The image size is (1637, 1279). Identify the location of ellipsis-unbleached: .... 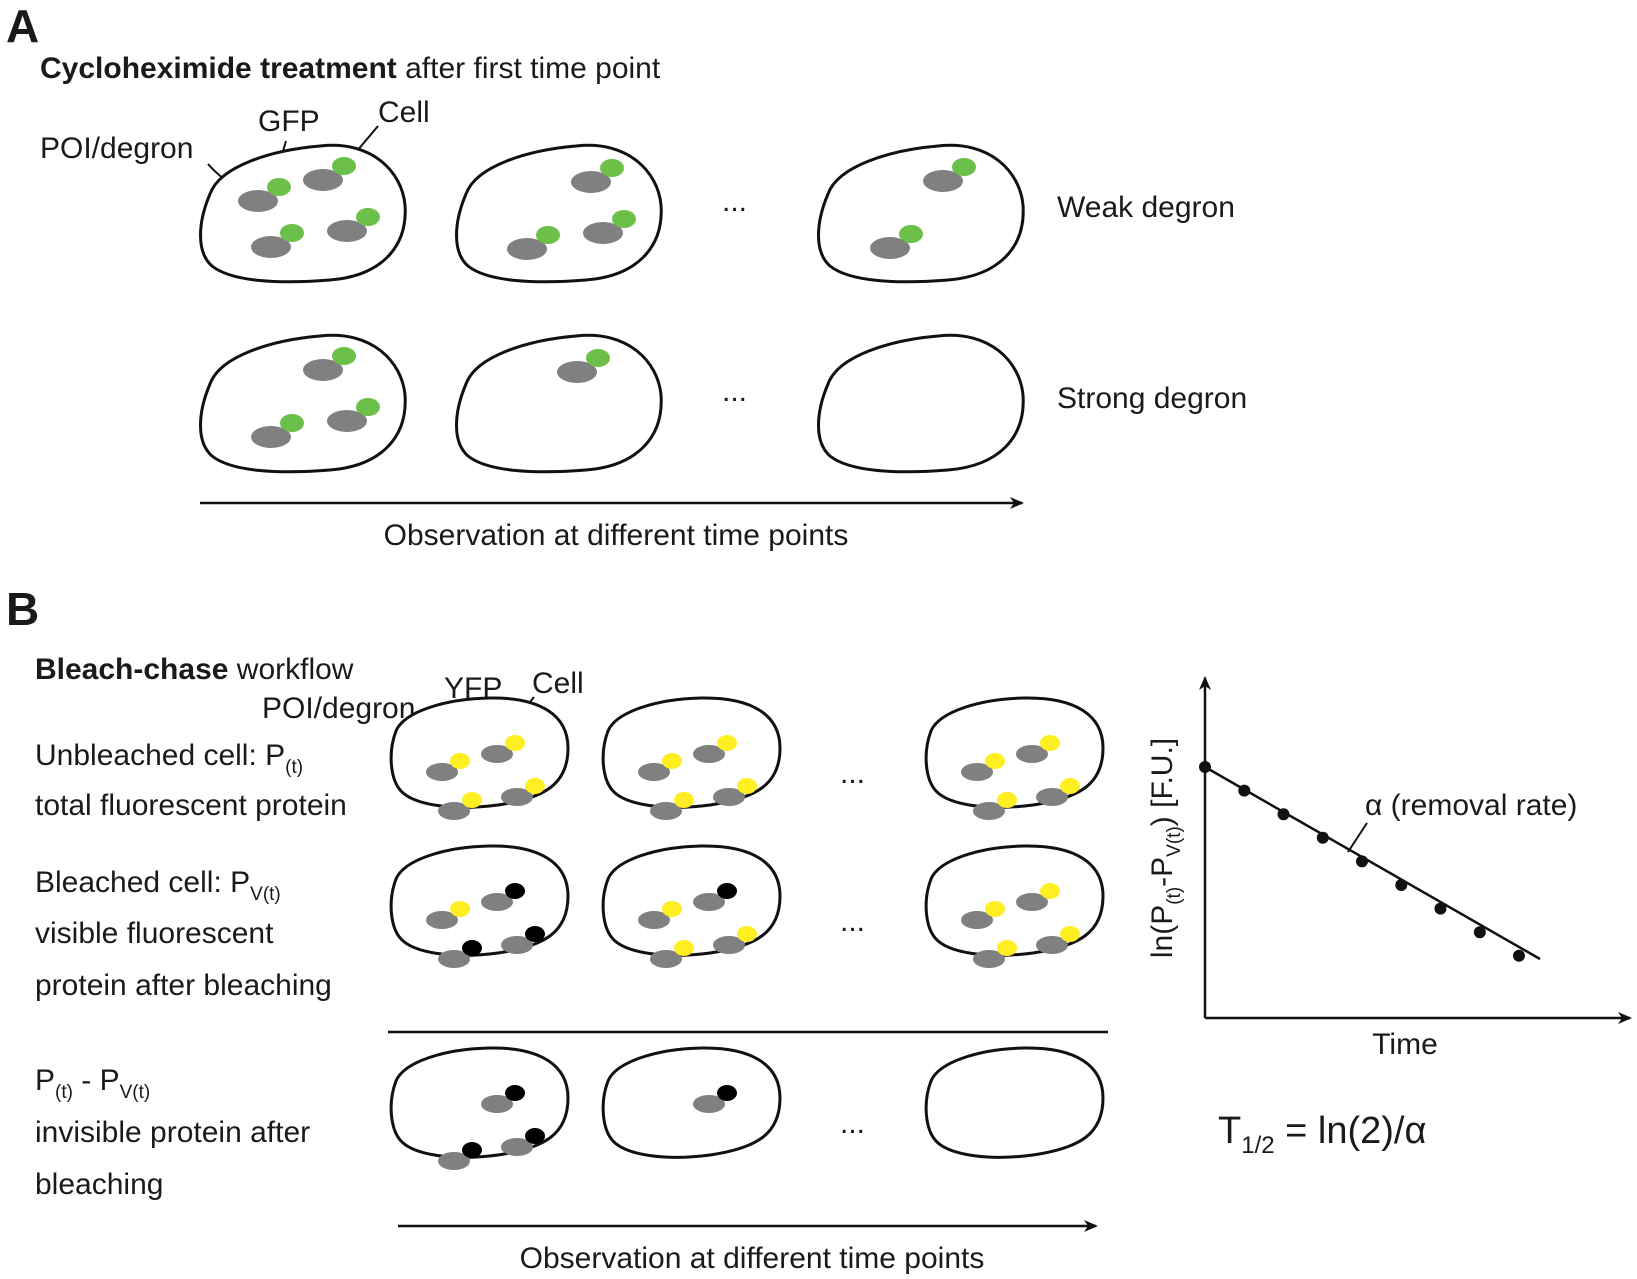
(852, 773).